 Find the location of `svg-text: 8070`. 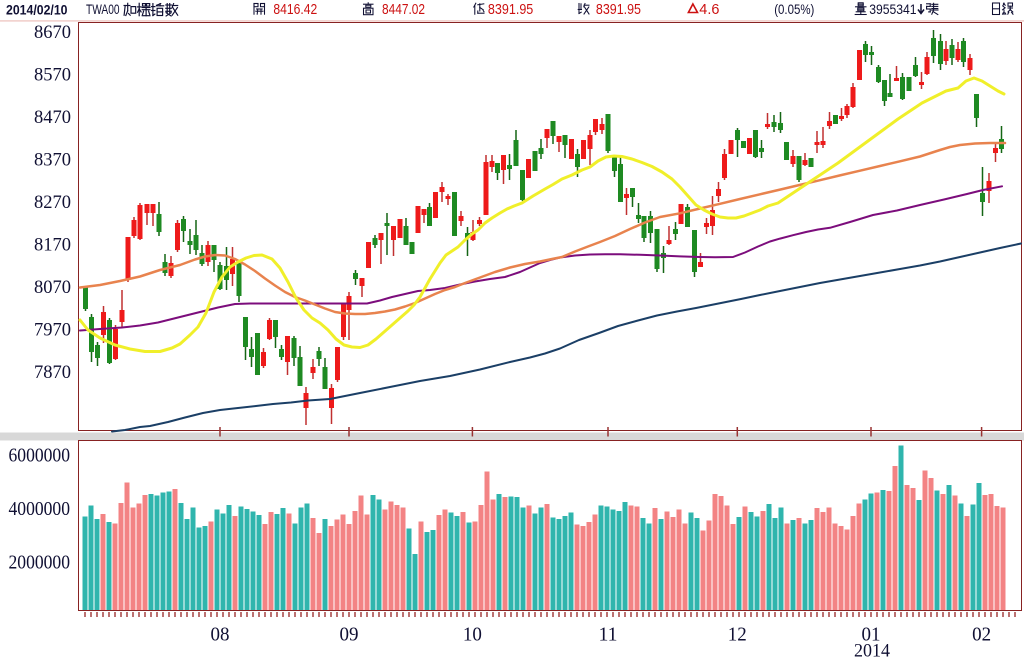

svg-text: 8070 is located at coordinates (52, 288).